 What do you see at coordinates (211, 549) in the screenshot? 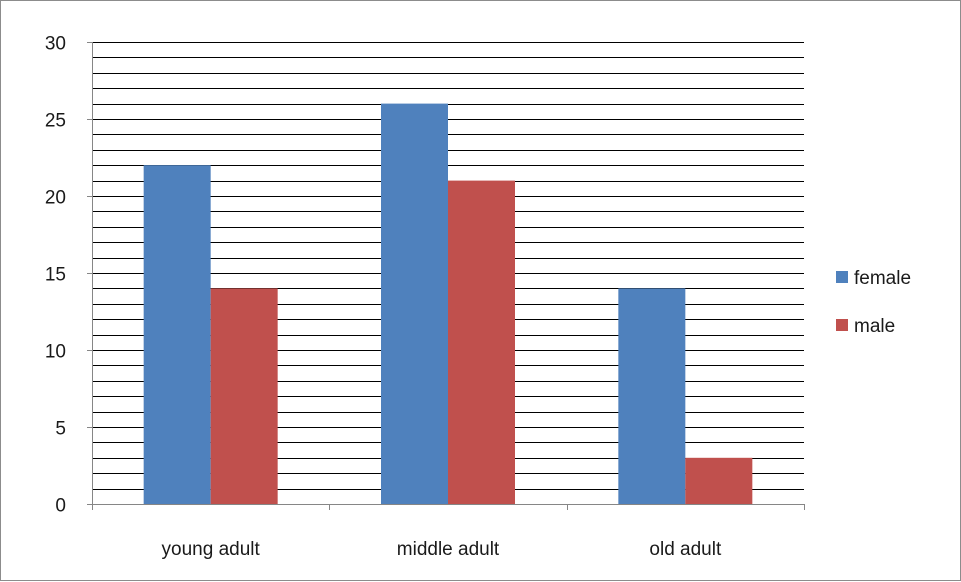
I see `x-tick-label: young adult` at bounding box center [211, 549].